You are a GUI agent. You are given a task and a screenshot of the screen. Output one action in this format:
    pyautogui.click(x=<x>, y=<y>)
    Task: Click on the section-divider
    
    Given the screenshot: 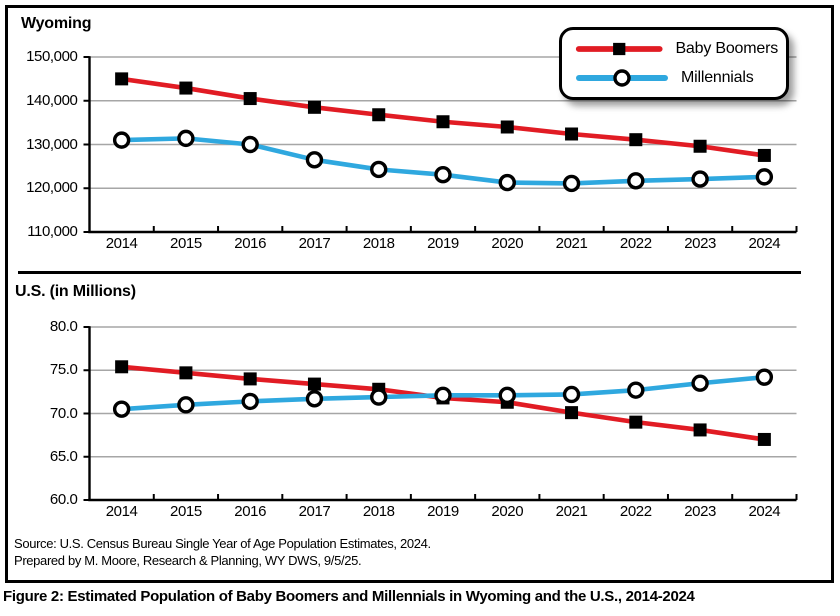 What is the action you would take?
    pyautogui.click(x=409, y=272)
    